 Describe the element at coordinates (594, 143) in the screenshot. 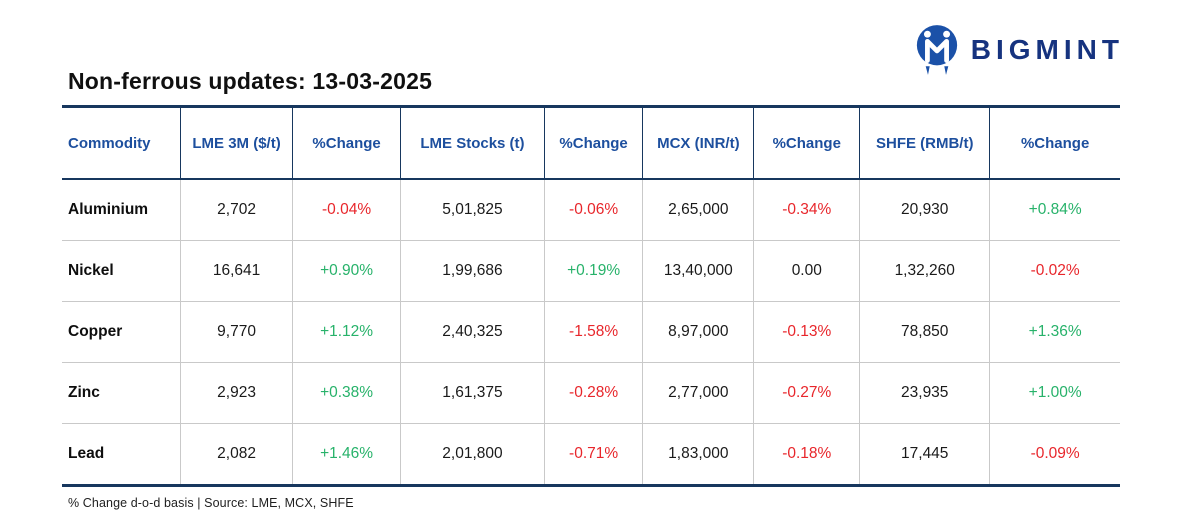

I see `column-header-change-2: %Change` at that location.